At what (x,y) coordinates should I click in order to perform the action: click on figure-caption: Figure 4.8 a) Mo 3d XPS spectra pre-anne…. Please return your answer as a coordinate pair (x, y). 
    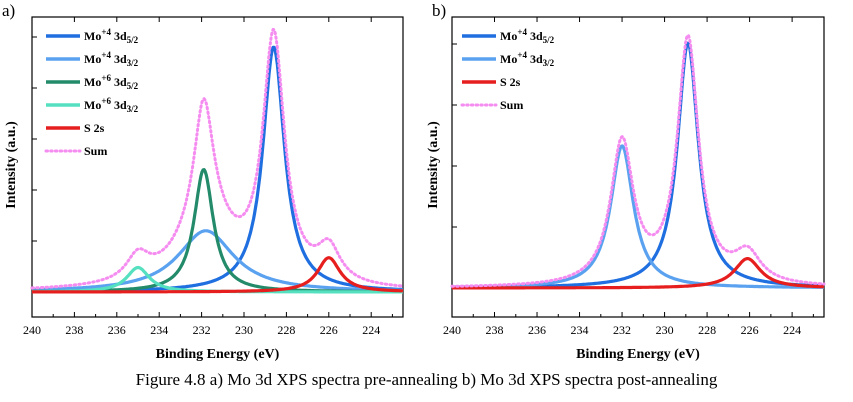
    Looking at the image, I should click on (426, 379).